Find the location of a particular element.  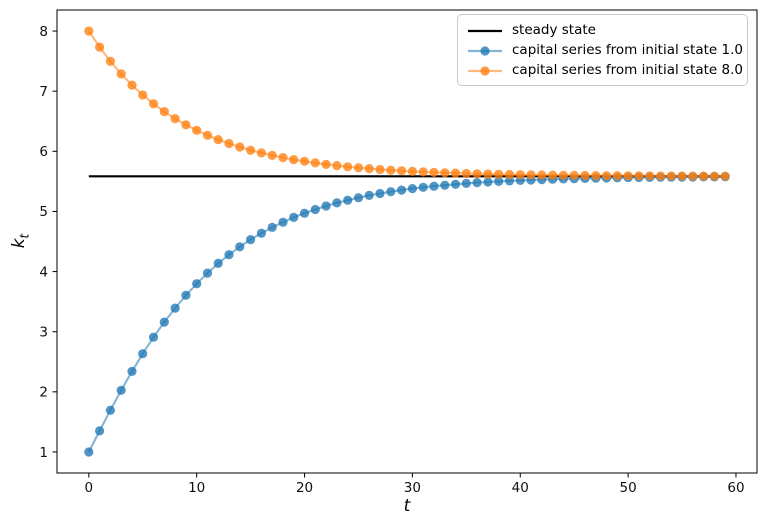

legend-label: steady state is located at coordinates (554, 30).